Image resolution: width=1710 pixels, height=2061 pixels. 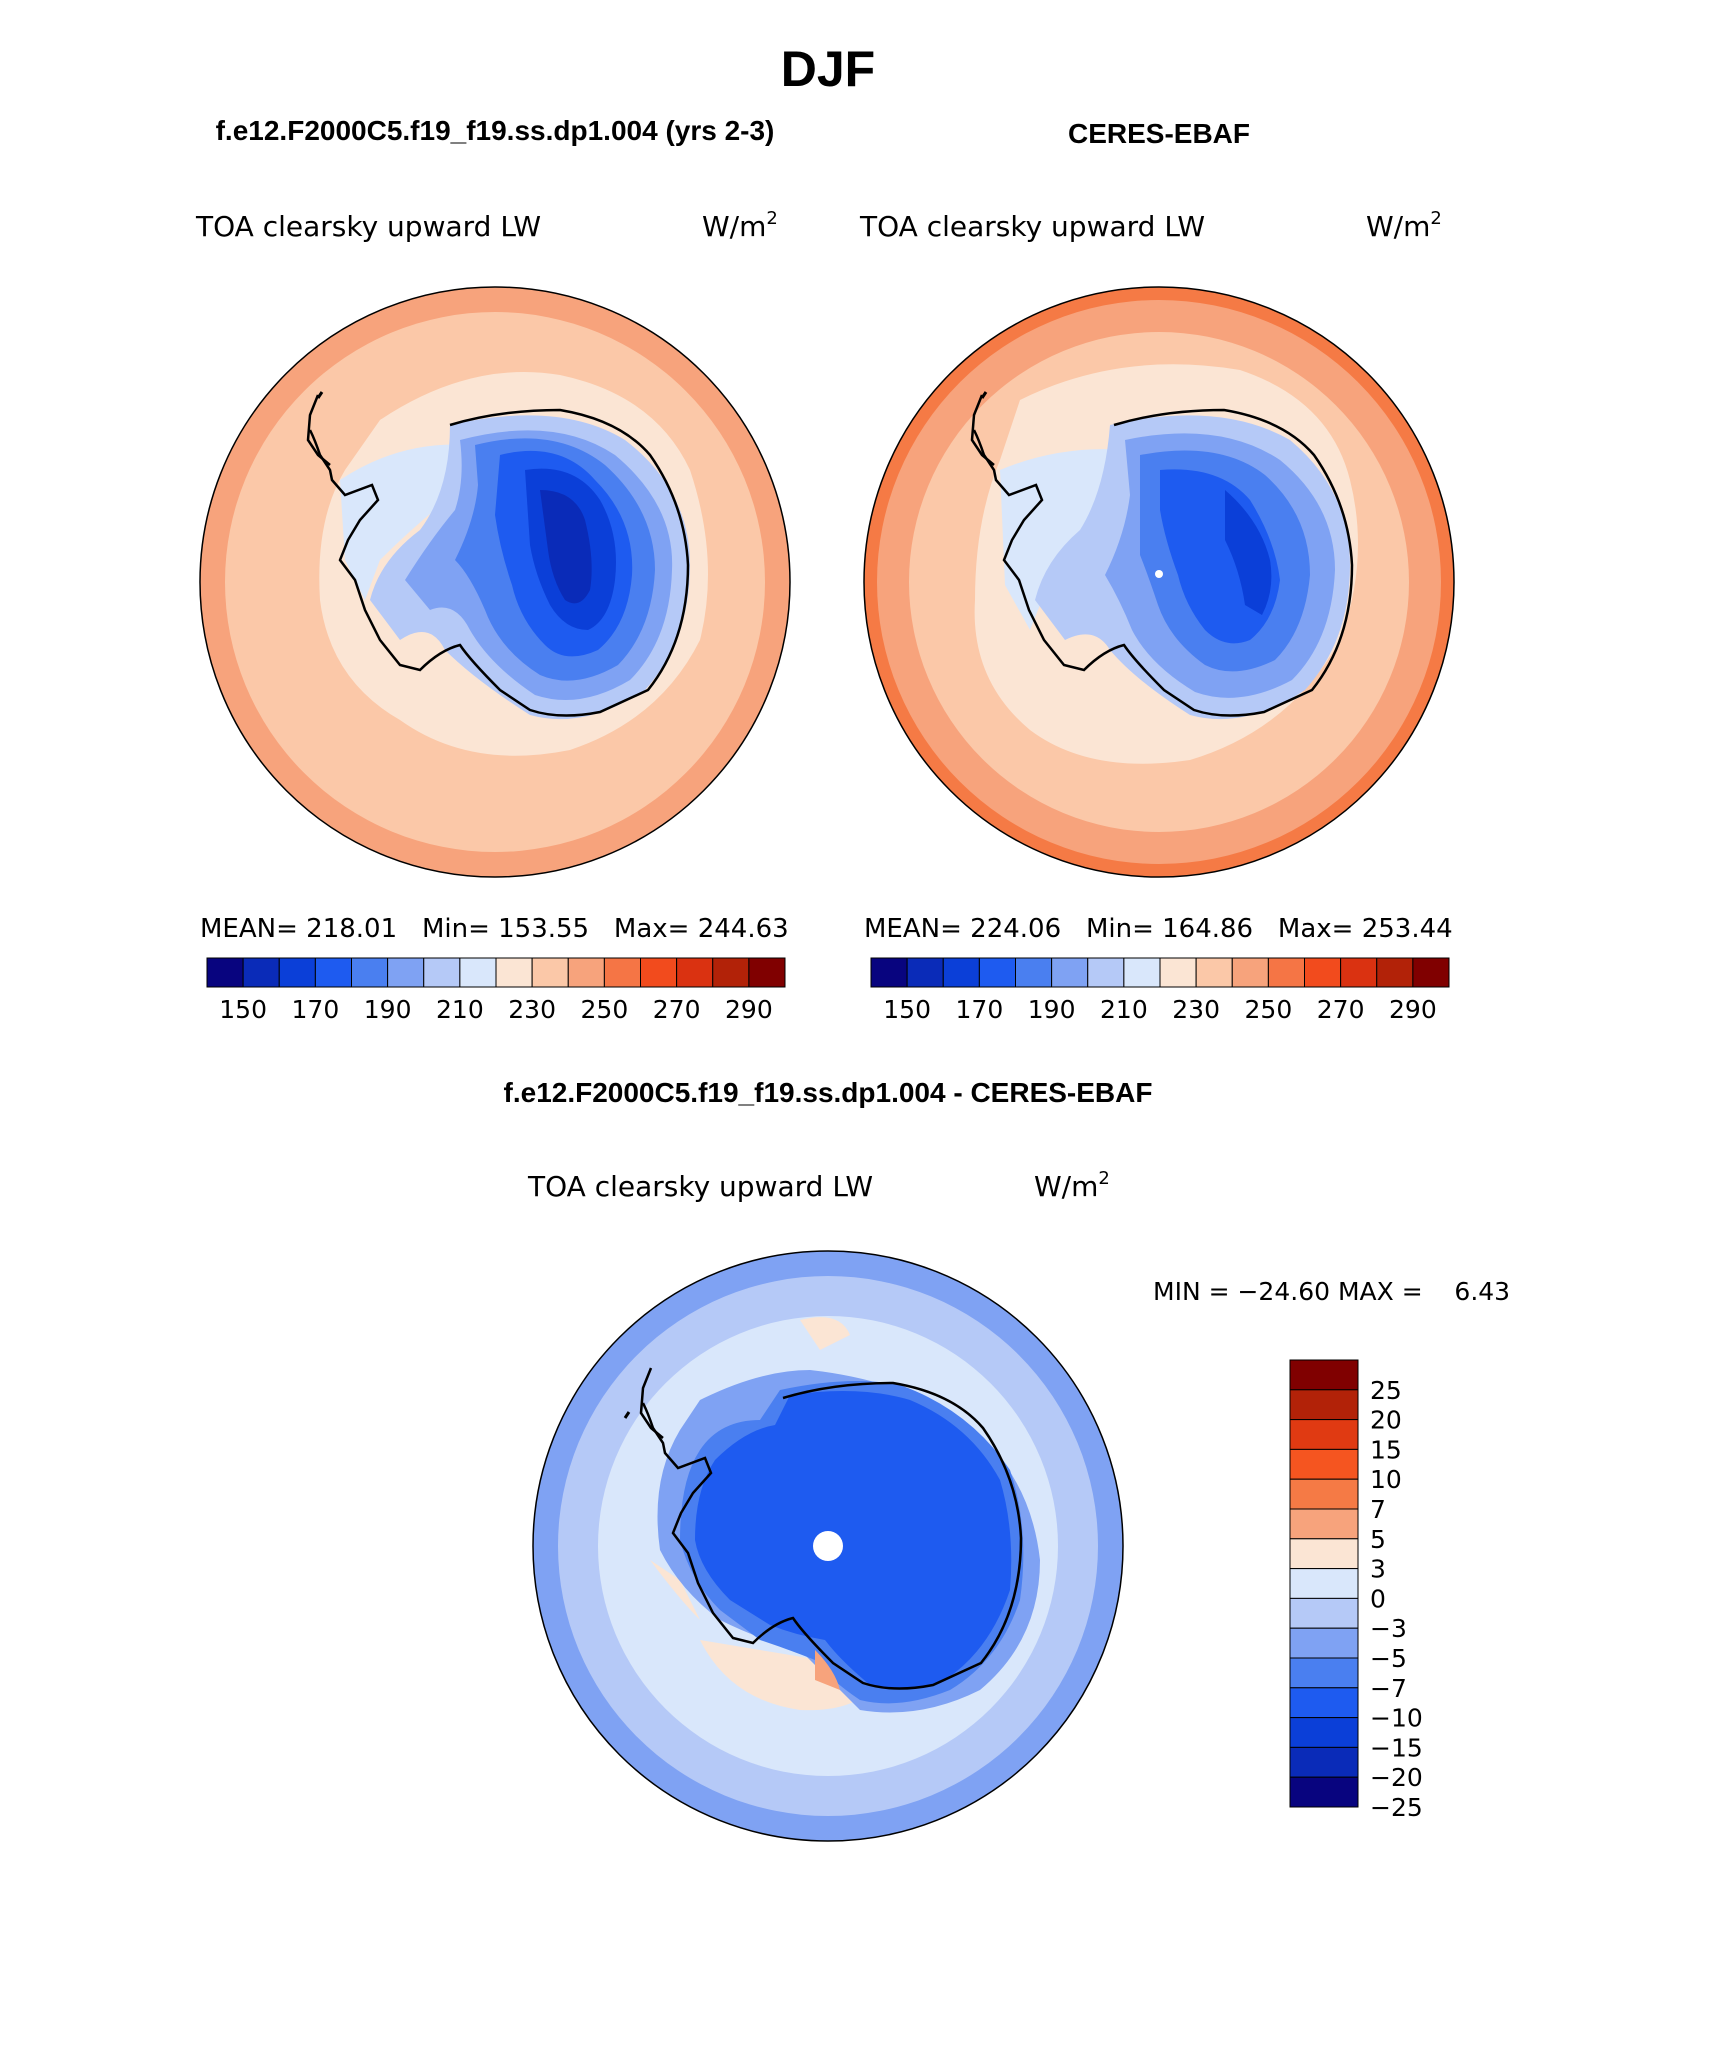 What do you see at coordinates (1396, 1777) in the screenshot?
I see `diff-colorbar-tick-label: −20` at bounding box center [1396, 1777].